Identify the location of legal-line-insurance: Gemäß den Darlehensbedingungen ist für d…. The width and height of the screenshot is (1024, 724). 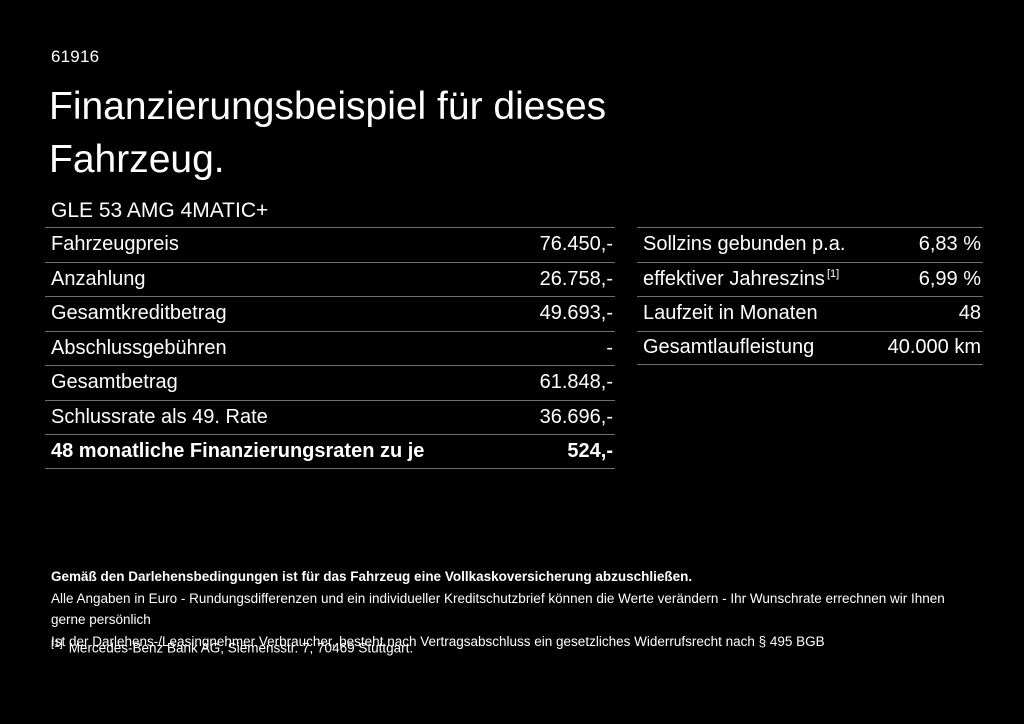
(372, 576).